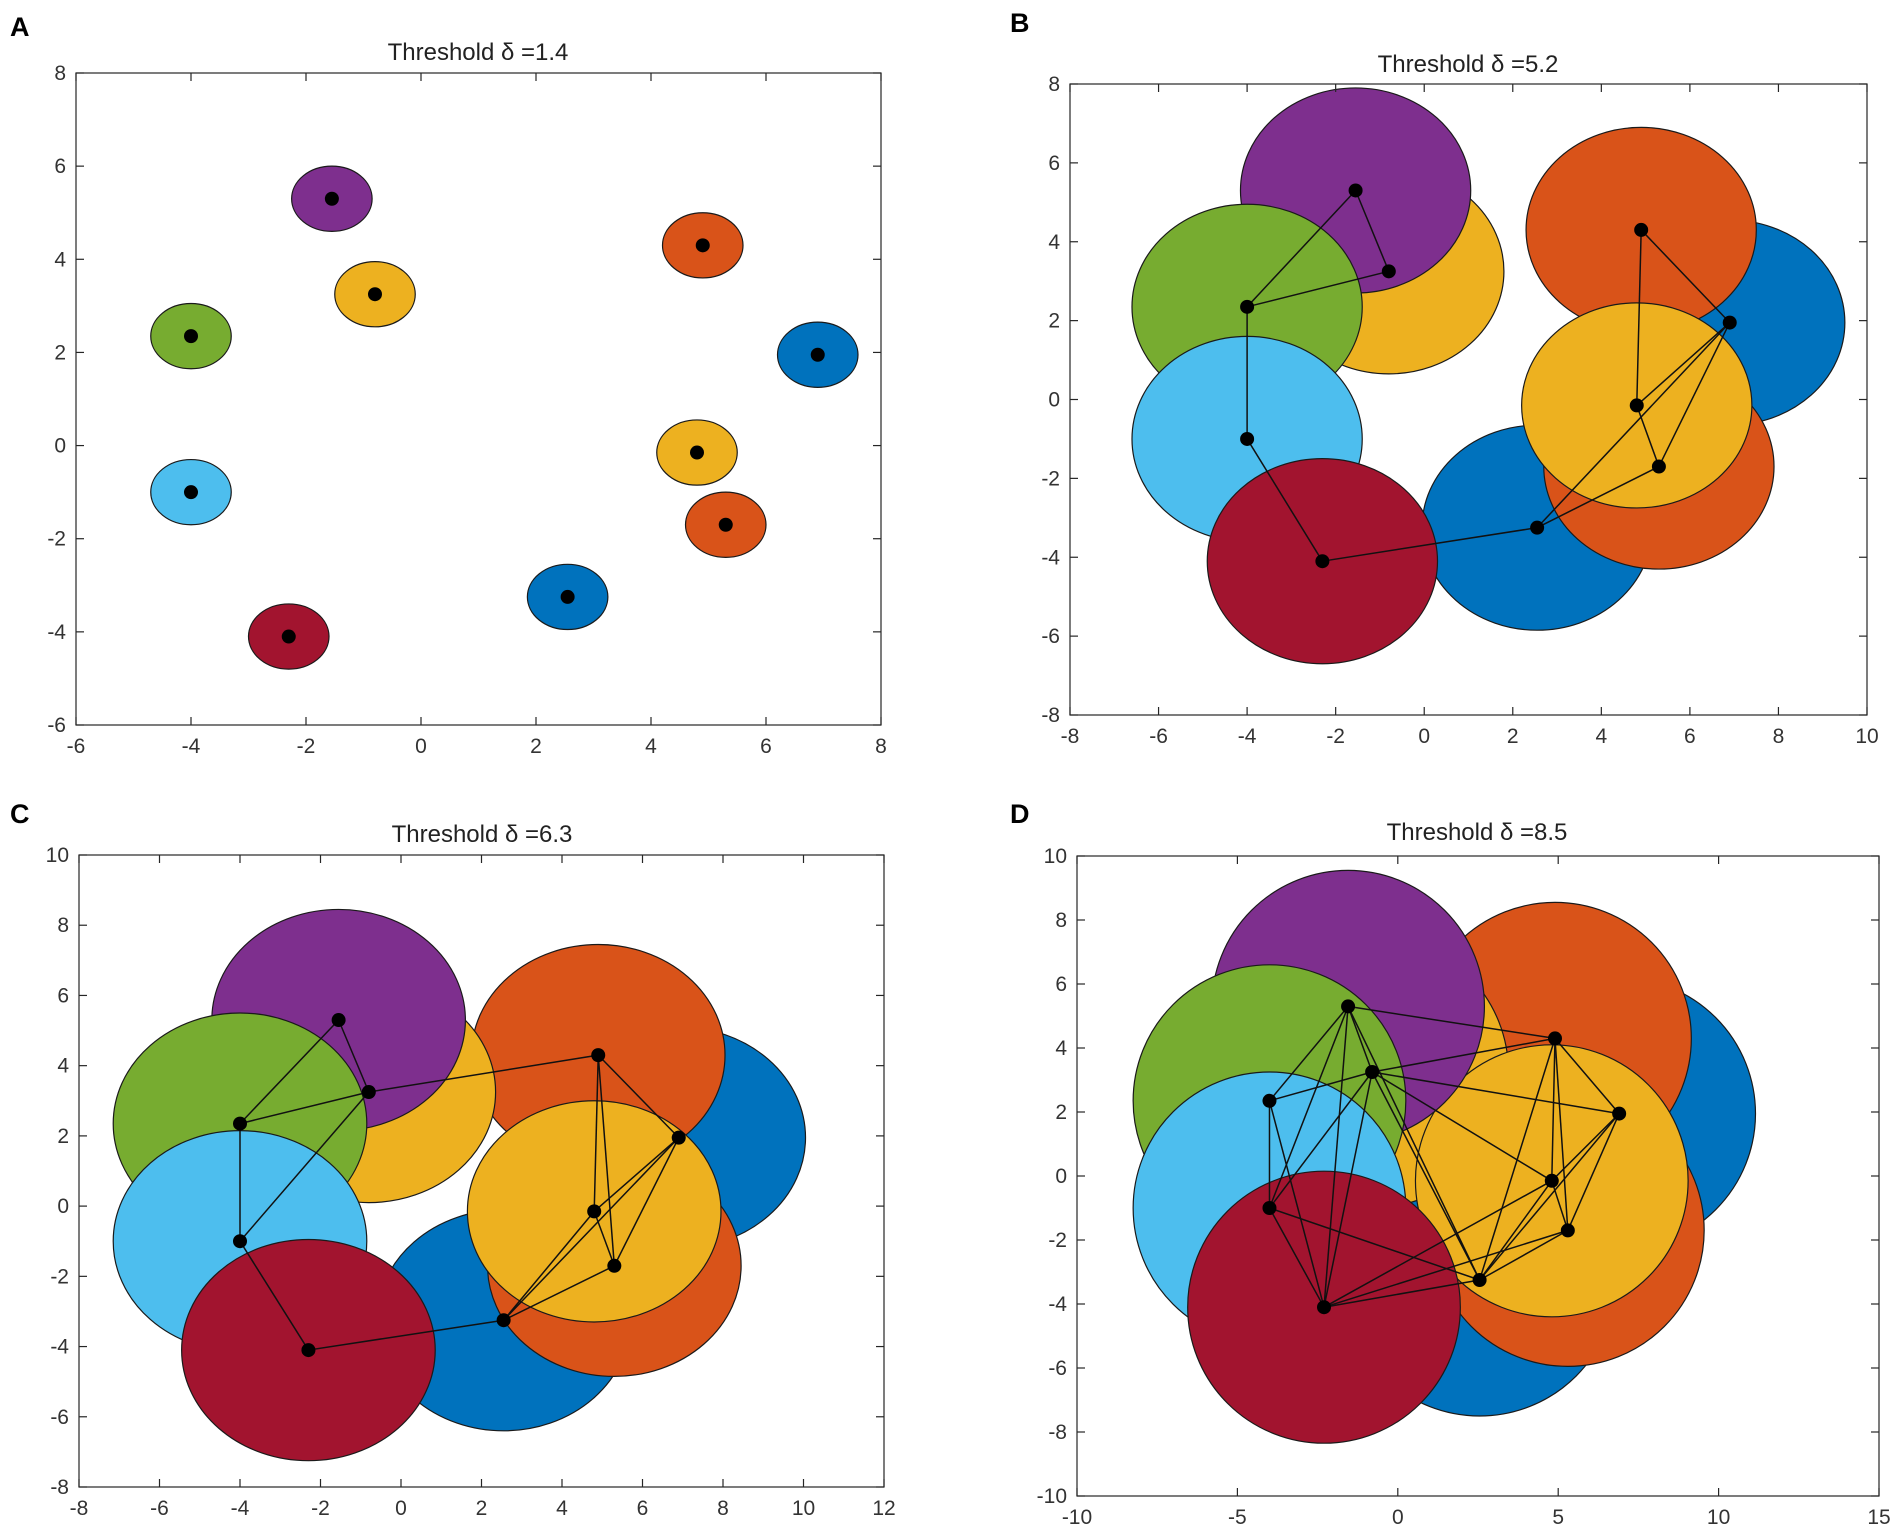 Image resolution: width=1901 pixels, height=1532 pixels. I want to click on panel-d-xtick-label-2: 0, so click(1398, 1517).